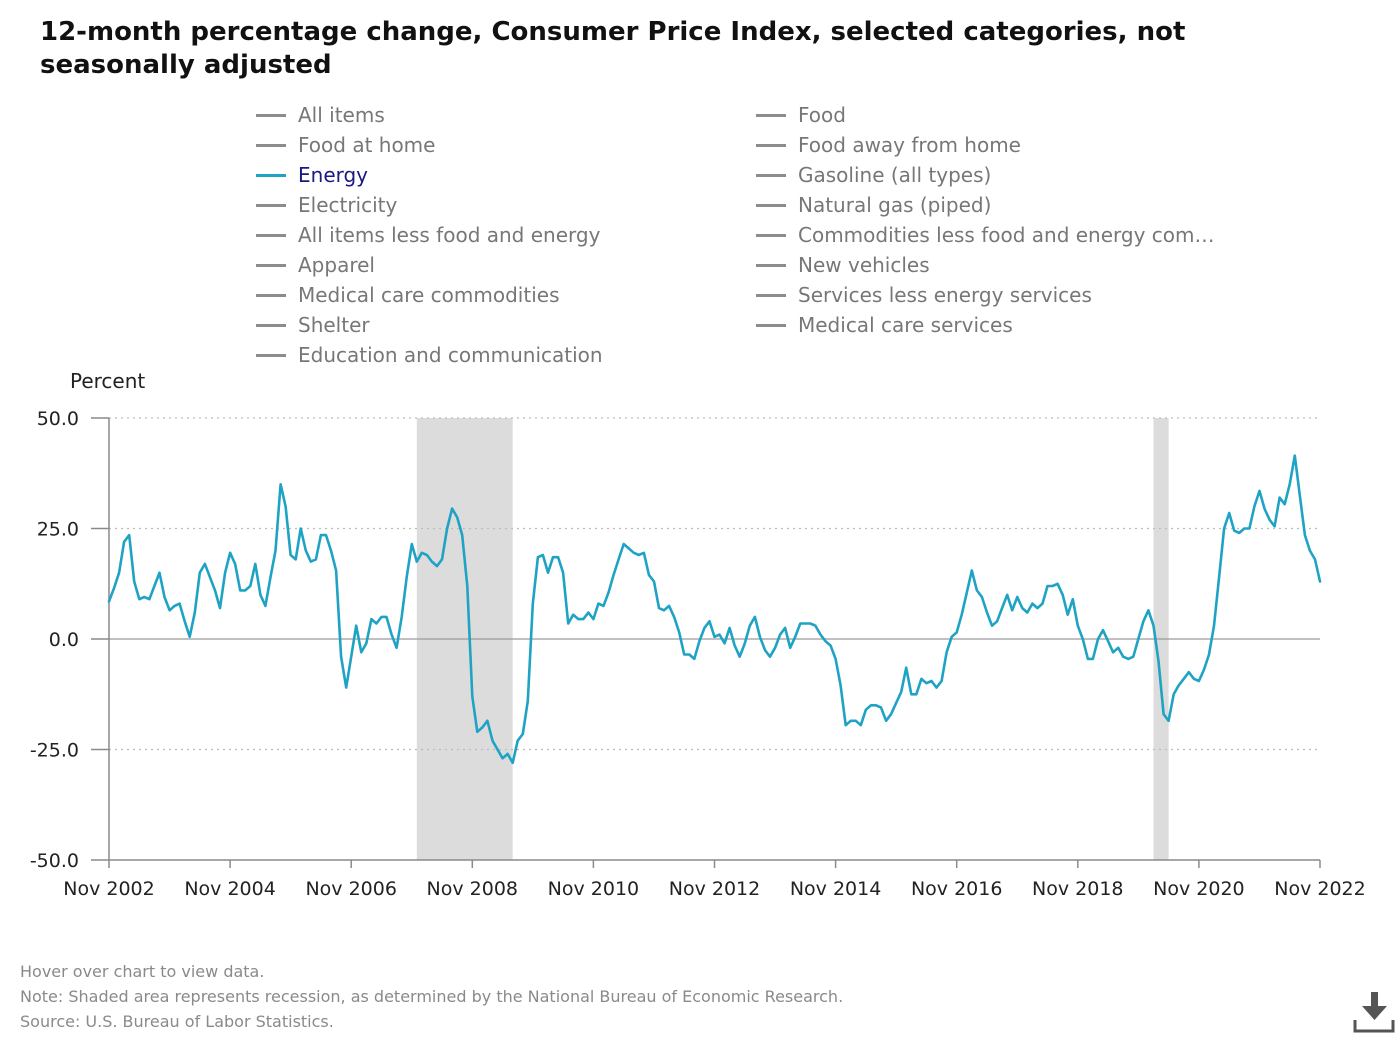  Describe the element at coordinates (177, 1021) in the screenshot. I see `source-note: Source: U.S. Bureau of Labor Statistics.` at that location.